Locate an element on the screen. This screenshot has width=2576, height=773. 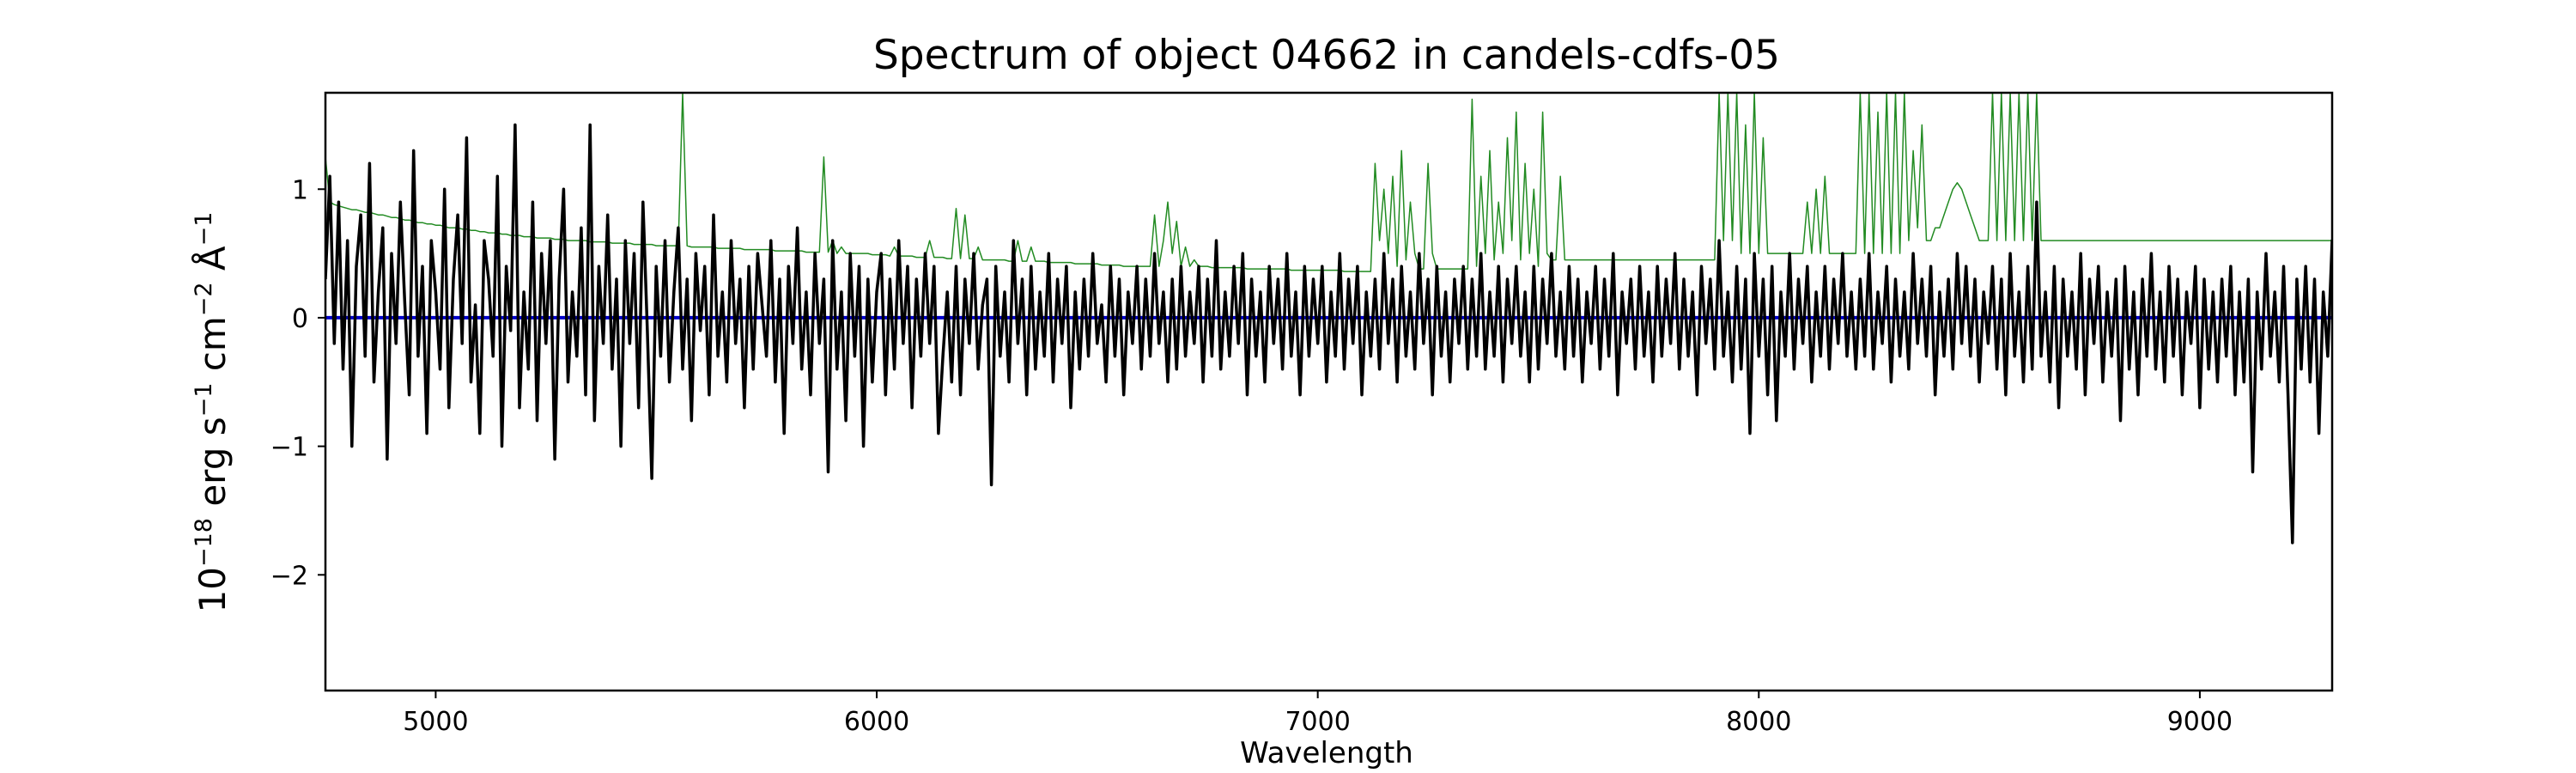
y-tick-label: −1 is located at coordinates (289, 448).